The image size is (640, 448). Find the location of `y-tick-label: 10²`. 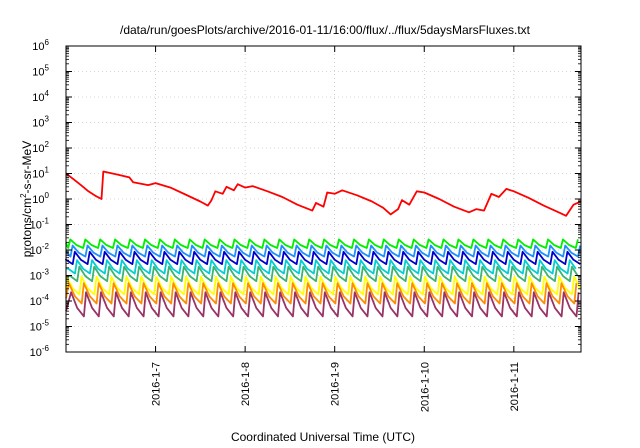

y-tick-label: 10² is located at coordinates (40, 147).